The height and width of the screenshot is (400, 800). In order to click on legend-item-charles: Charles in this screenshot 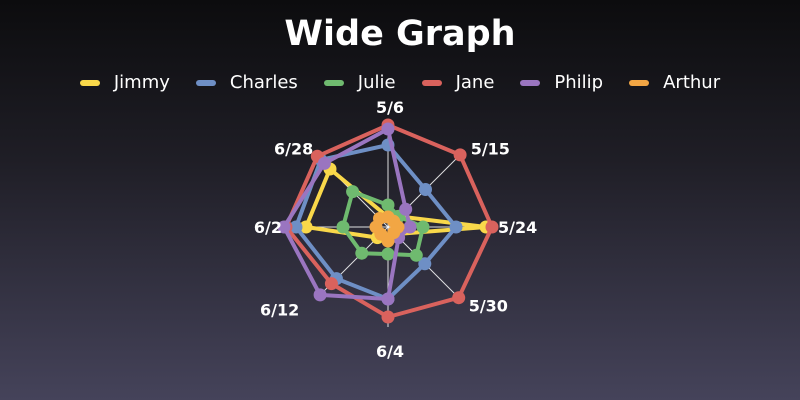, I will do `click(246, 82)`.